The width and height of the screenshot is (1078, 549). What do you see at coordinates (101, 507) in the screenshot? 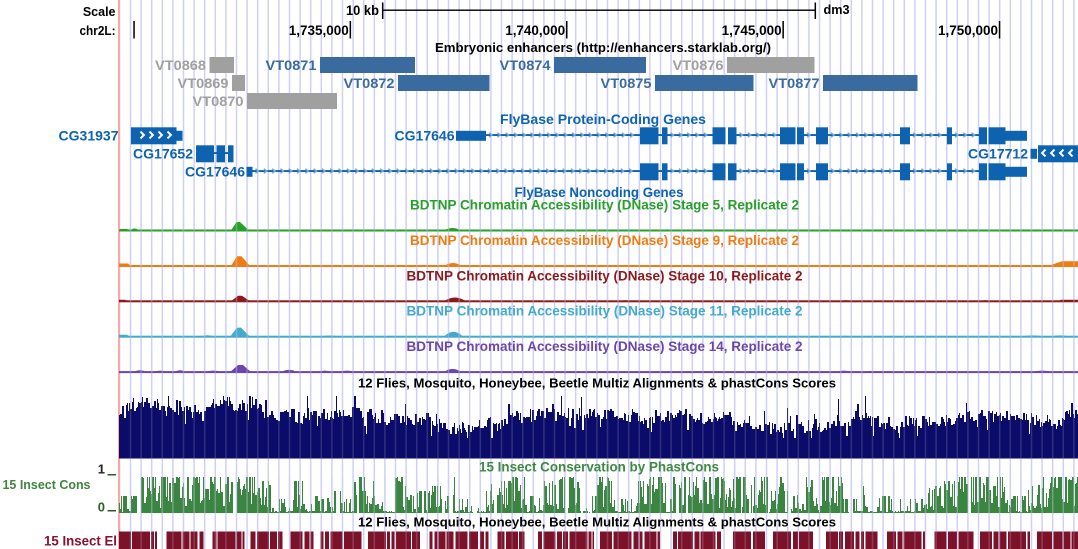
I see `svg-text: 0` at bounding box center [101, 507].